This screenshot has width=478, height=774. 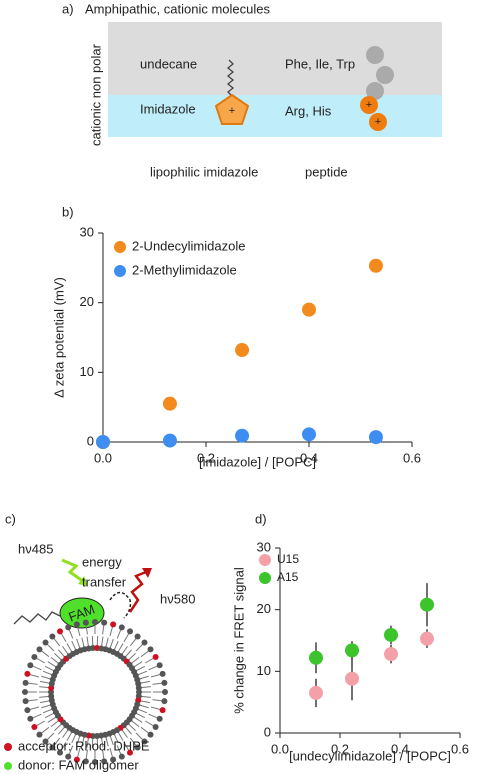 I want to click on y-axis-label: Δ zeta potential (mV), so click(x=58, y=337).